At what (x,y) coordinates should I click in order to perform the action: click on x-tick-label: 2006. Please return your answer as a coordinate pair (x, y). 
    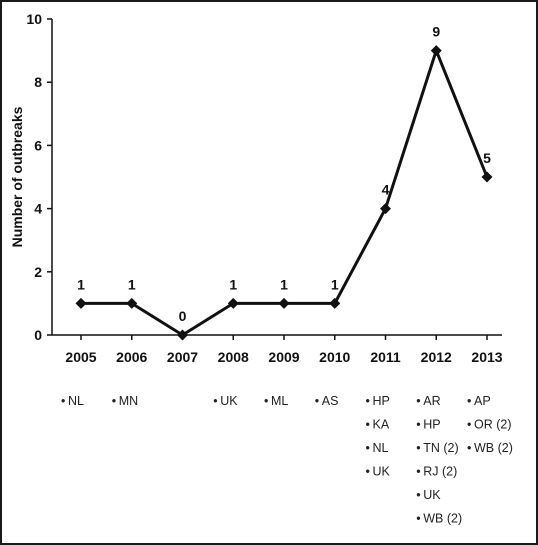
    Looking at the image, I should click on (131, 357).